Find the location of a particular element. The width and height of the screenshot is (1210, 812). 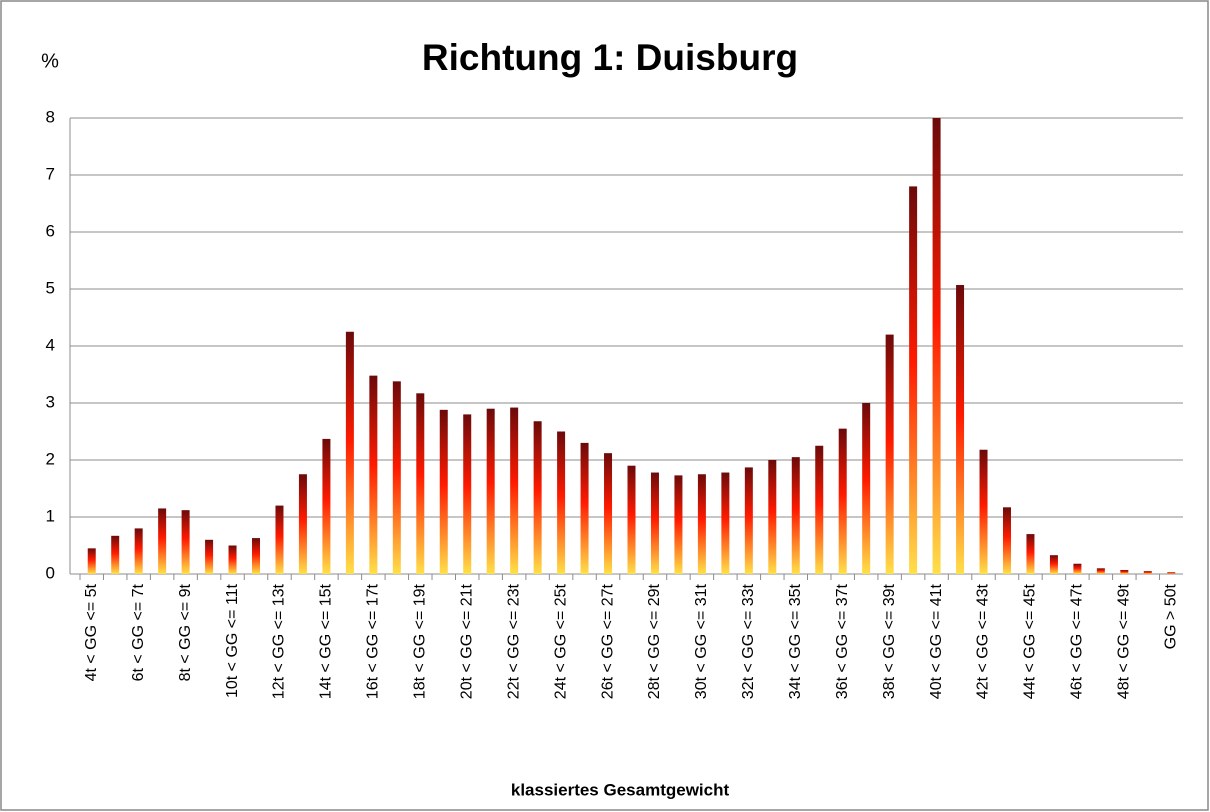

x-tick-label: 22t < GG <= 23t is located at coordinates (513, 641).